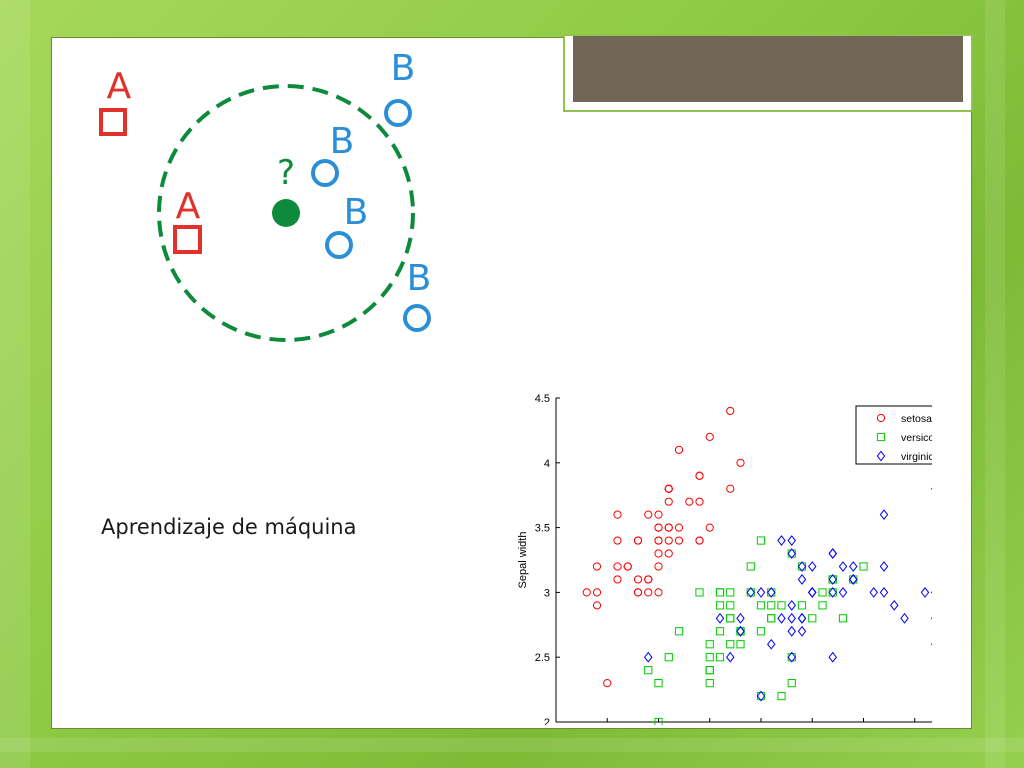 The height and width of the screenshot is (768, 1024). What do you see at coordinates (286, 173) in the screenshot?
I see `query-label: ?` at bounding box center [286, 173].